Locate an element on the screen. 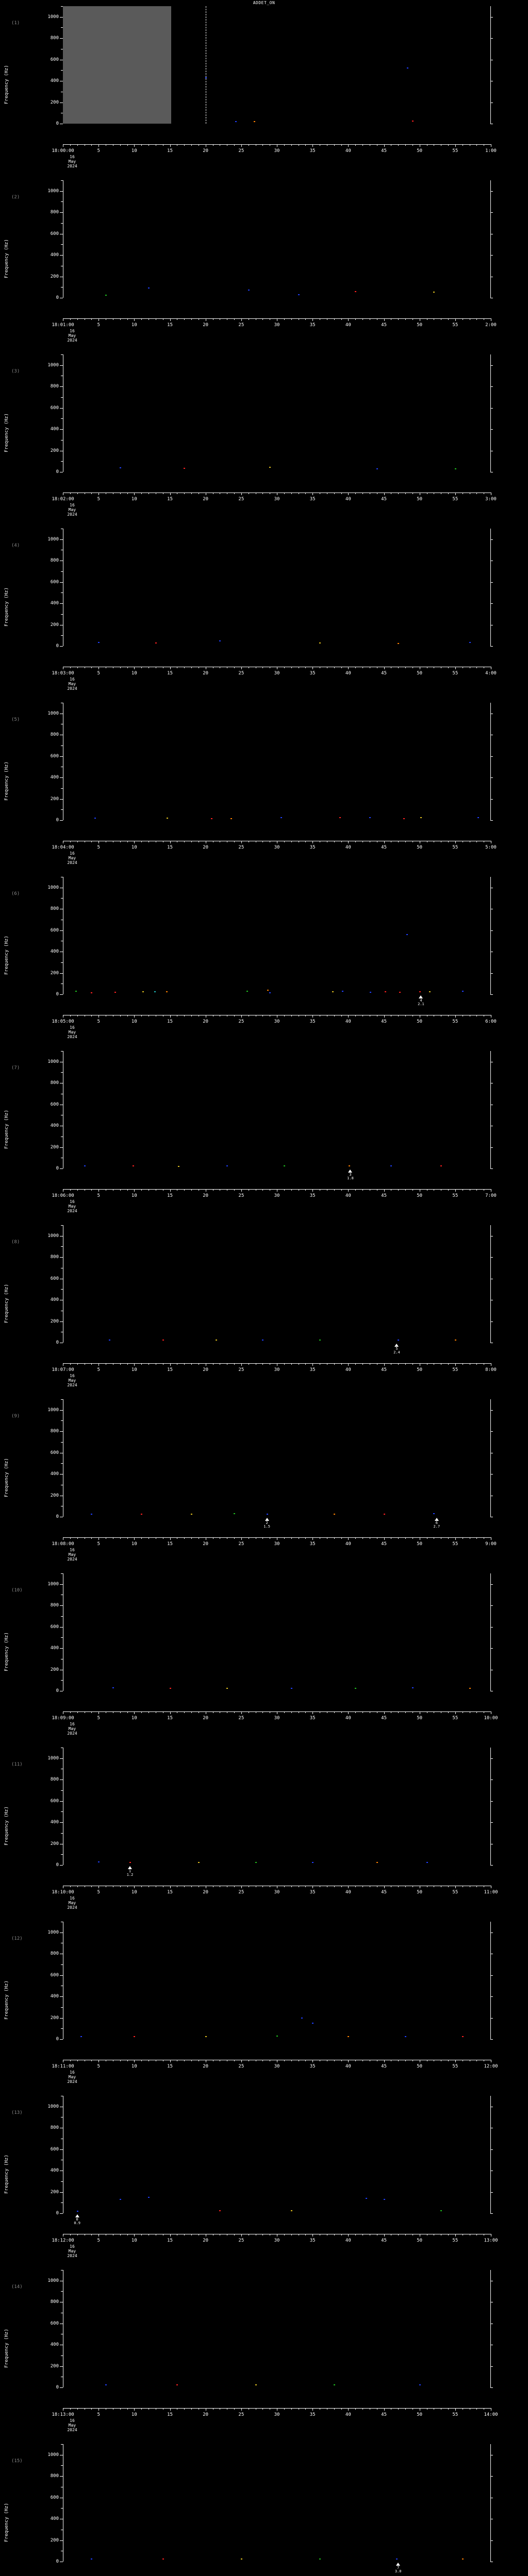 The width and height of the screenshot is (528, 2576). x-tick-label: 18:09:00 is located at coordinates (63, 1718).